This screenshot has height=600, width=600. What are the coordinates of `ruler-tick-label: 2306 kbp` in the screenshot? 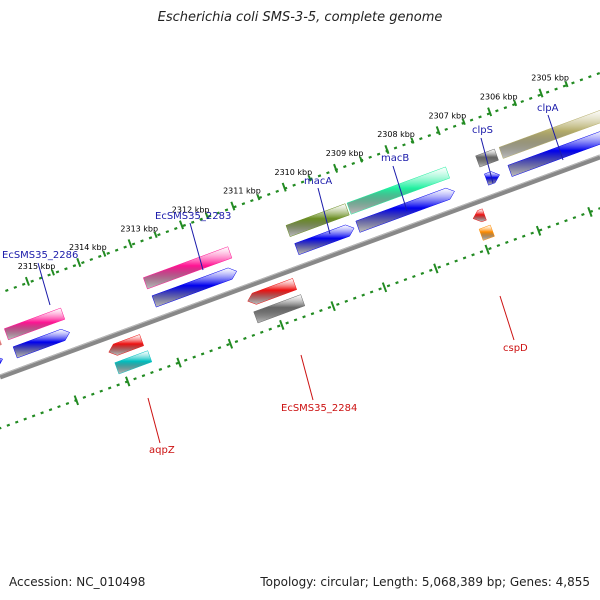 It's located at (499, 97).